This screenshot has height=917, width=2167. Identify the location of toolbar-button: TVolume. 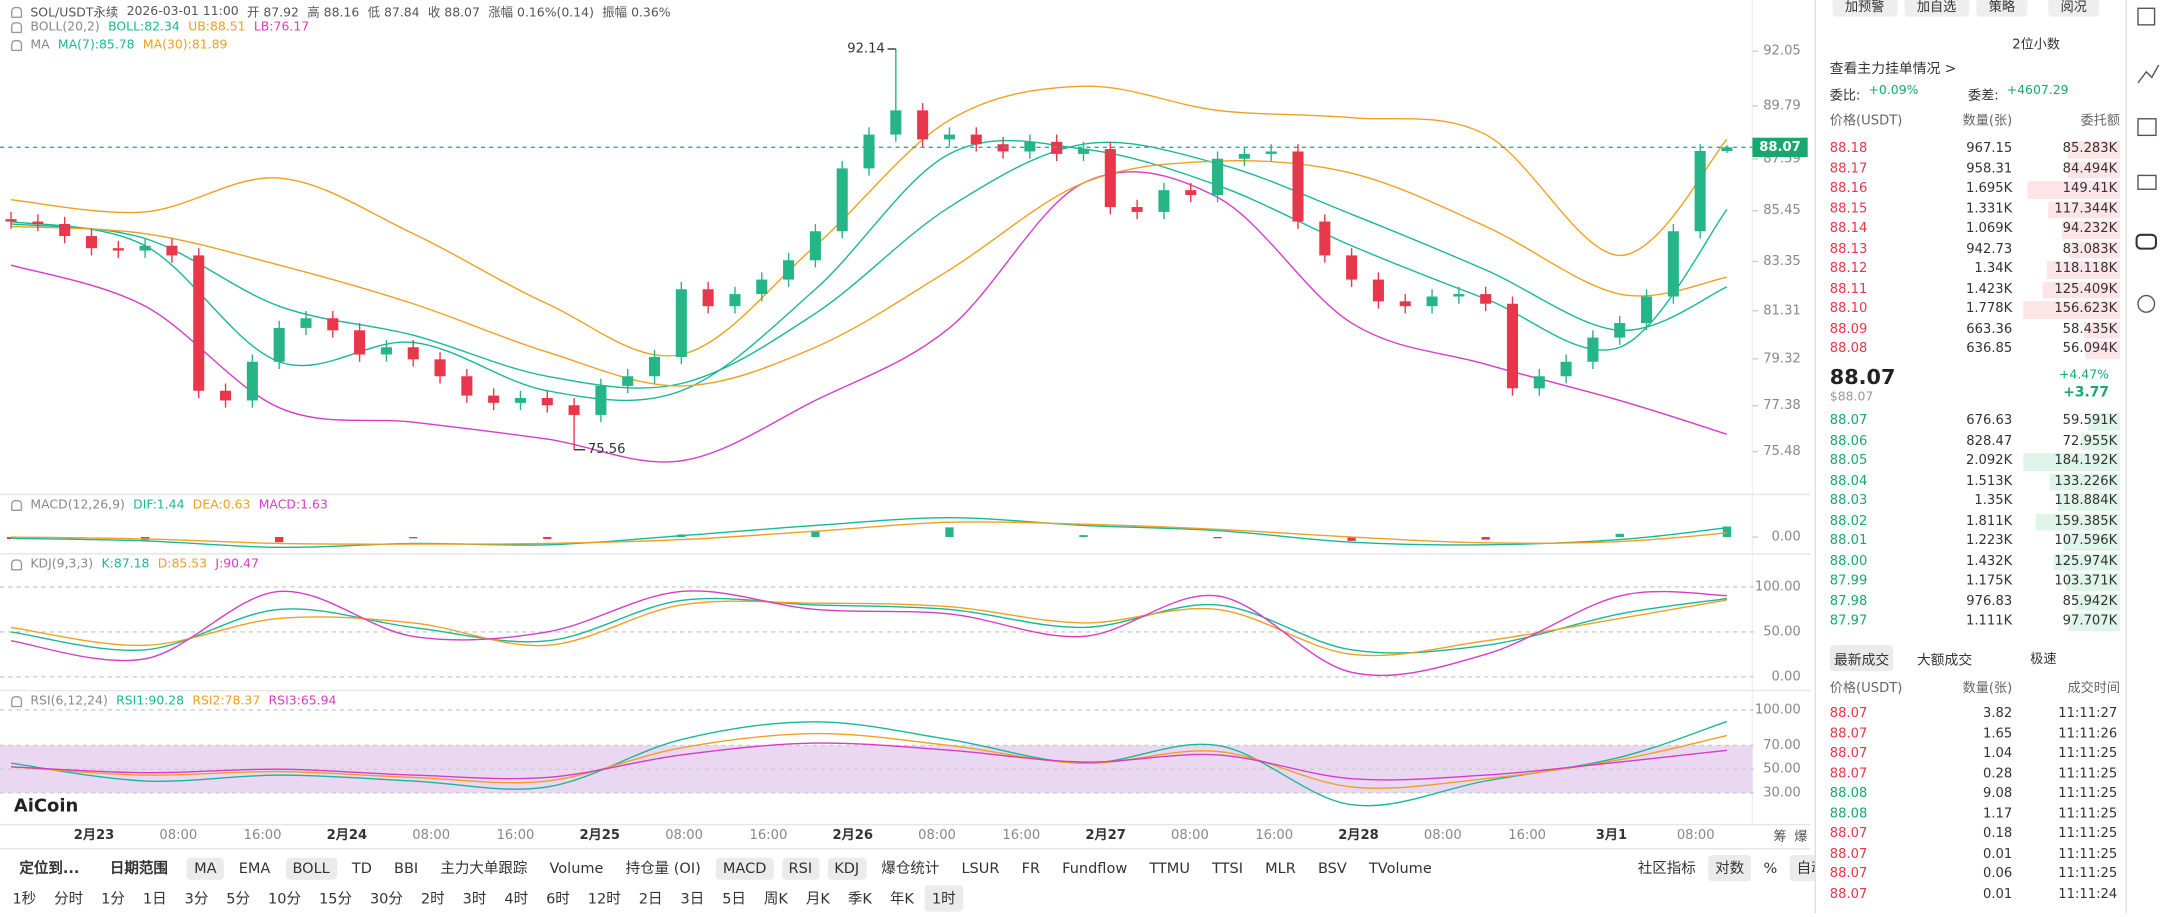
(1400, 868).